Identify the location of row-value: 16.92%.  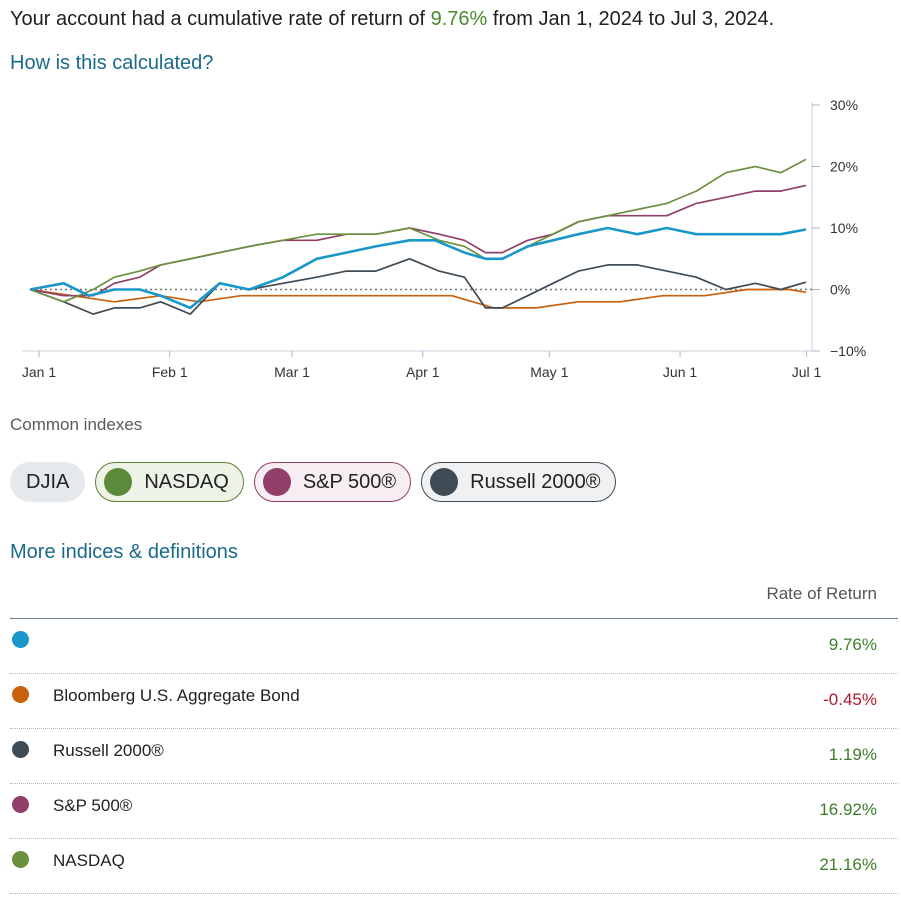
(848, 809).